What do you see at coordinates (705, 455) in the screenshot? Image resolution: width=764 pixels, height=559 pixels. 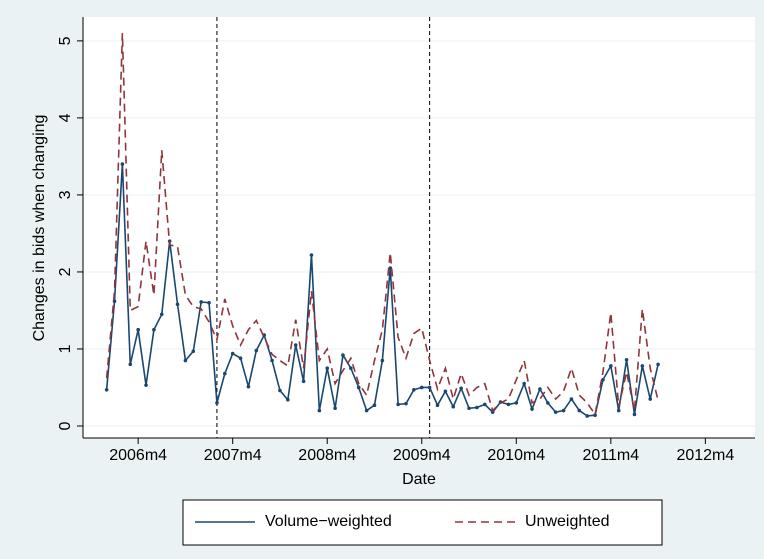 I see `x-tick-label: 2012m4` at bounding box center [705, 455].